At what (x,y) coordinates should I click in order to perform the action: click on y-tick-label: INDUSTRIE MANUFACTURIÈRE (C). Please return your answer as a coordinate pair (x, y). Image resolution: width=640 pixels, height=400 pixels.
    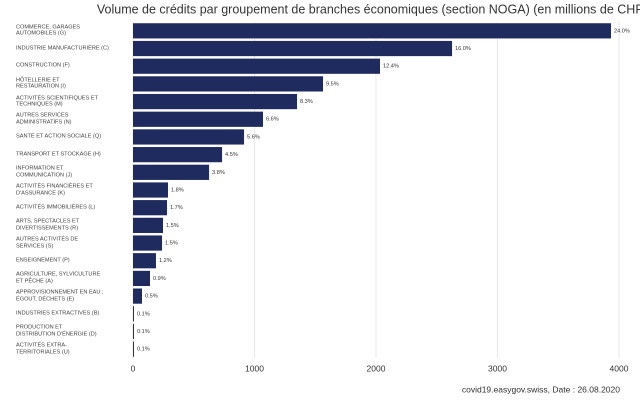
    Looking at the image, I should click on (62, 48).